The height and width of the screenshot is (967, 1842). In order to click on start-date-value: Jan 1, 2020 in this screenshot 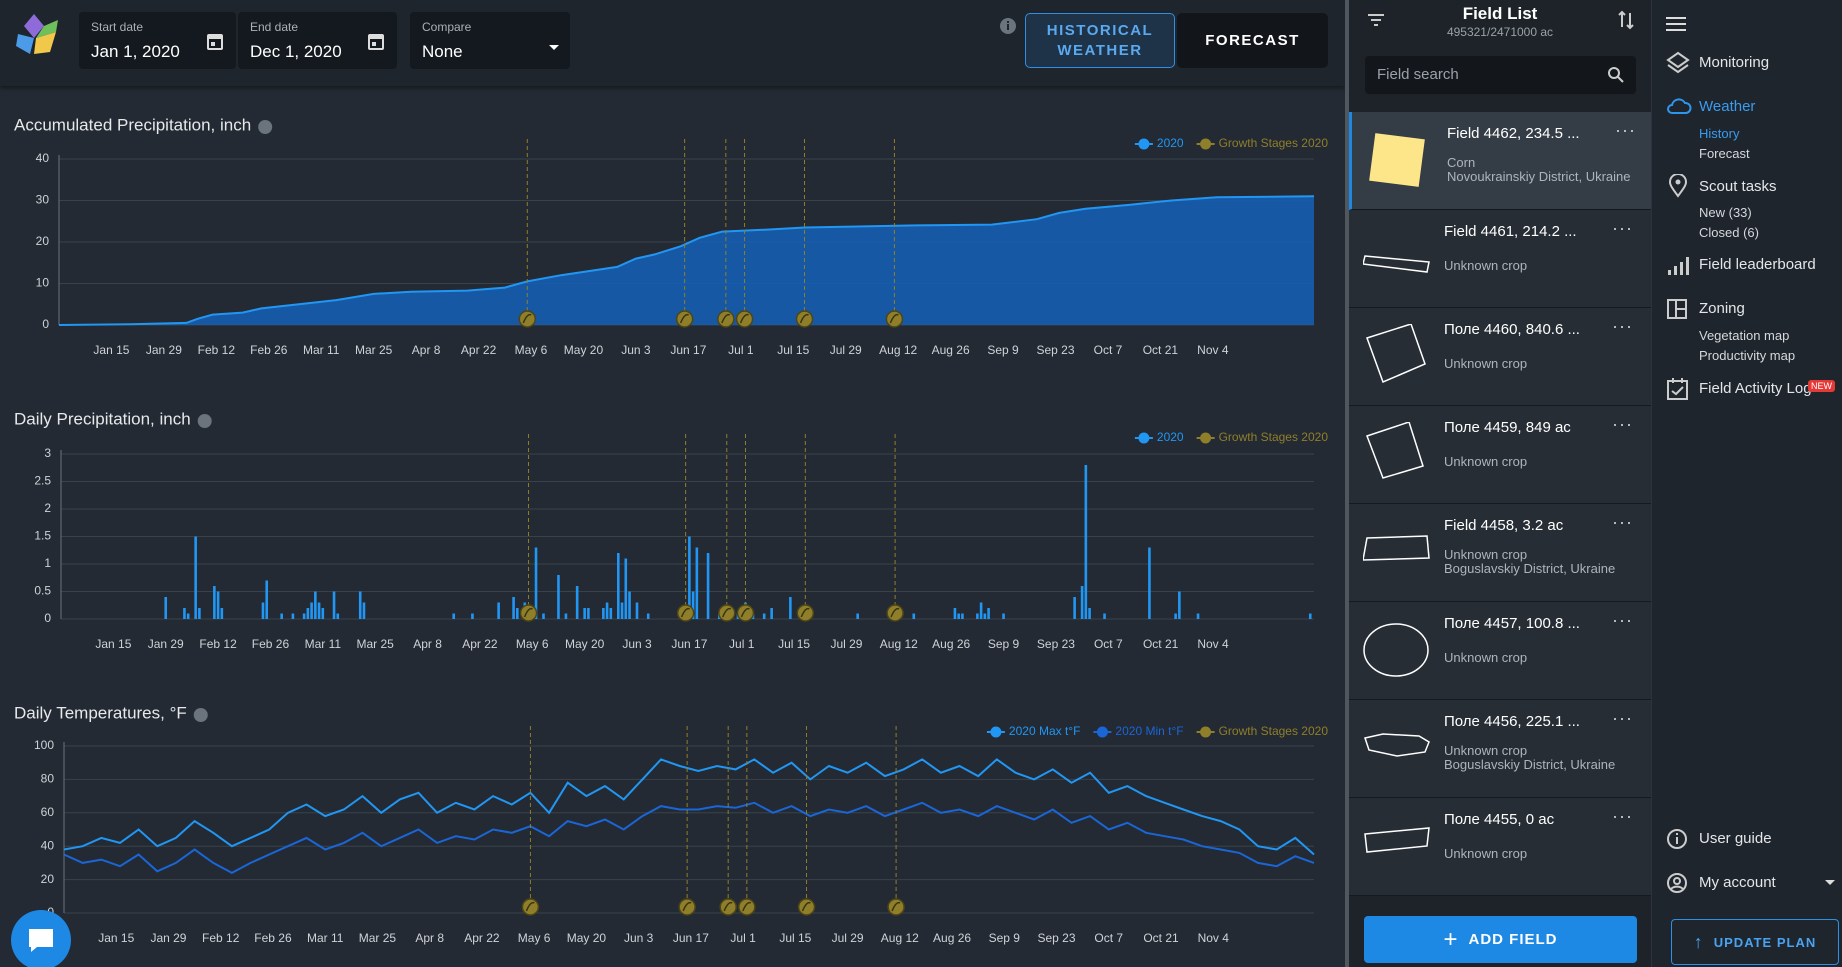, I will do `click(135, 51)`.